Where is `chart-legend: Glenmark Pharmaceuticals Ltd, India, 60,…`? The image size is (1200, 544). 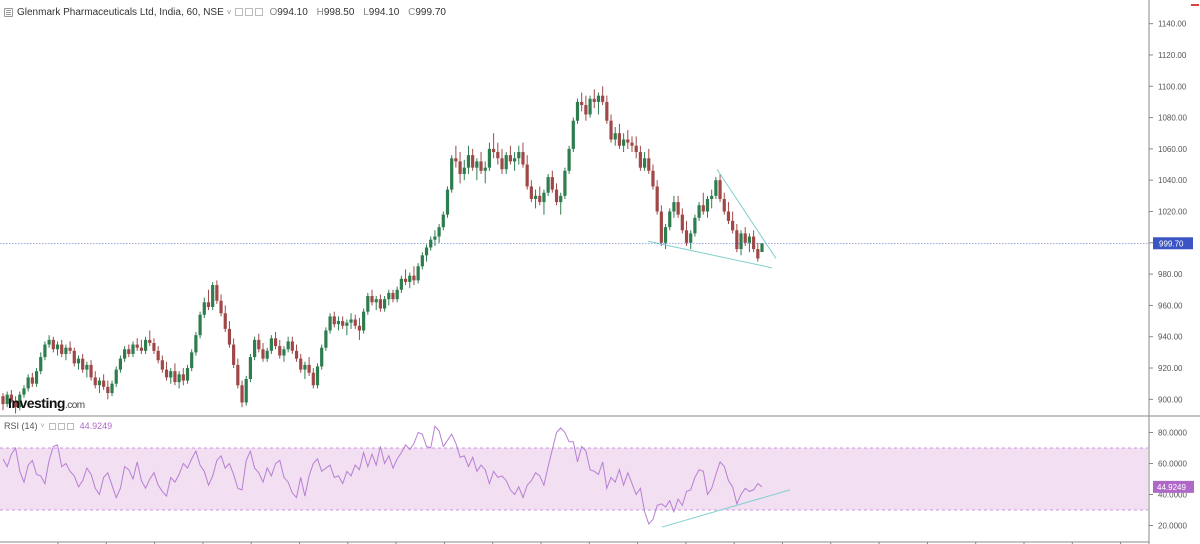 chart-legend: Glenmark Pharmaceuticals Ltd, India, 60,… is located at coordinates (228, 12).